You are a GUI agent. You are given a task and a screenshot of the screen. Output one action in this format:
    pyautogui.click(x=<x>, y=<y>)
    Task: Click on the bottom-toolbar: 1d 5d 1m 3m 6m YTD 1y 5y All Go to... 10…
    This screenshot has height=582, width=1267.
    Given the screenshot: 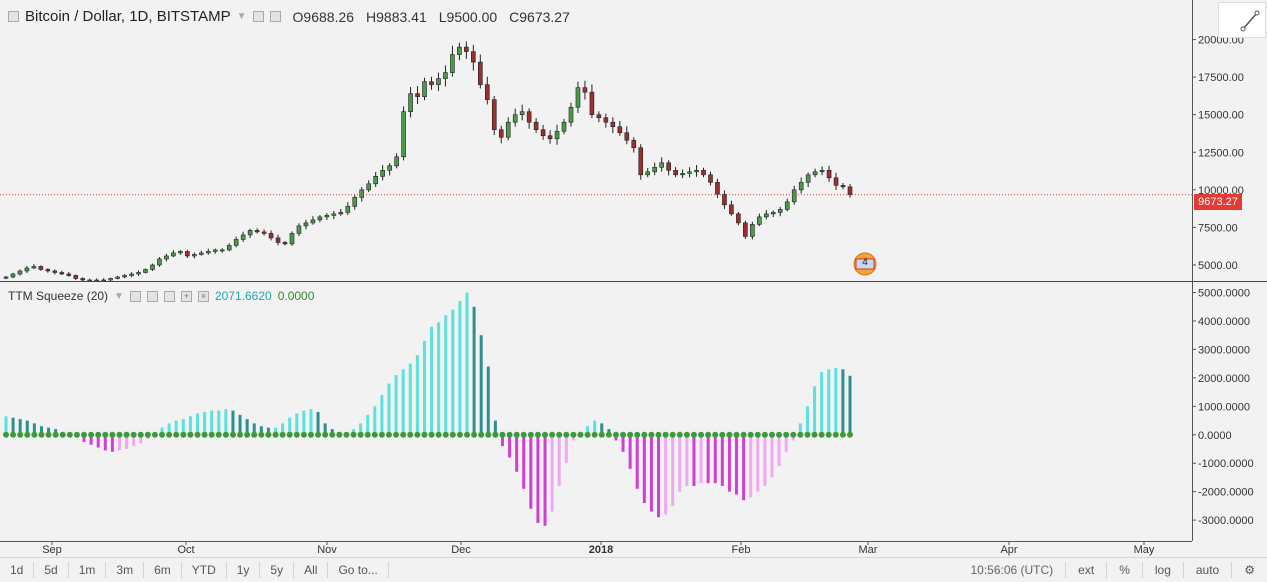 What is the action you would take?
    pyautogui.click(x=633, y=569)
    